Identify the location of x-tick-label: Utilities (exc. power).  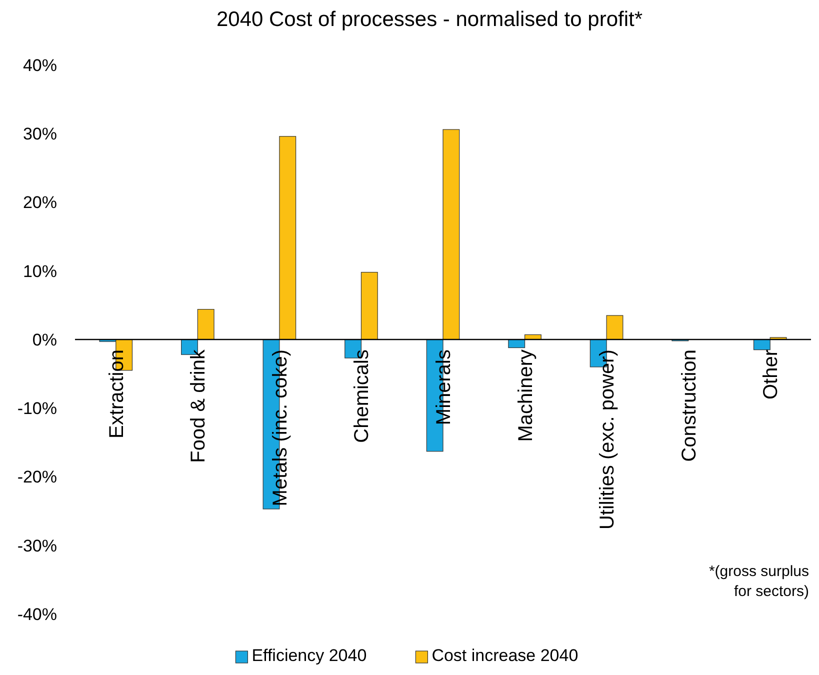
(607, 440).